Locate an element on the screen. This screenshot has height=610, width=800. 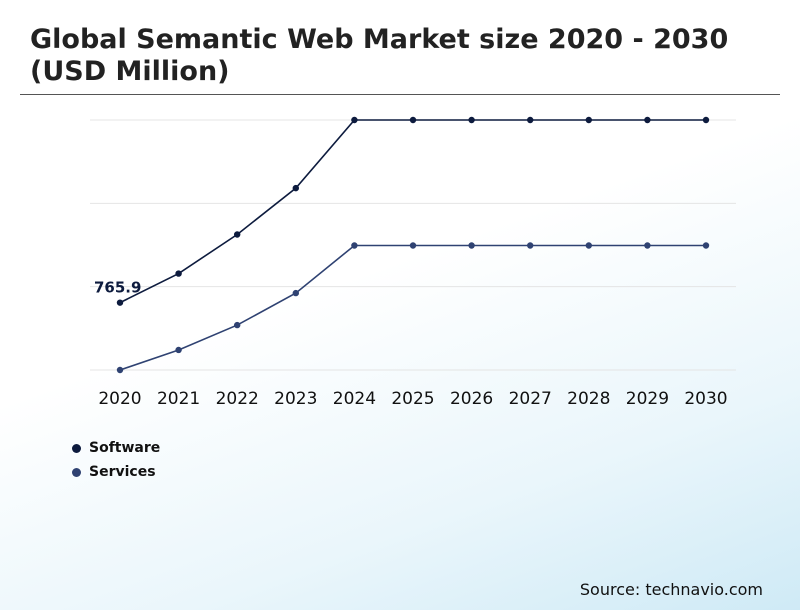
point-services-2021 is located at coordinates (178, 350).